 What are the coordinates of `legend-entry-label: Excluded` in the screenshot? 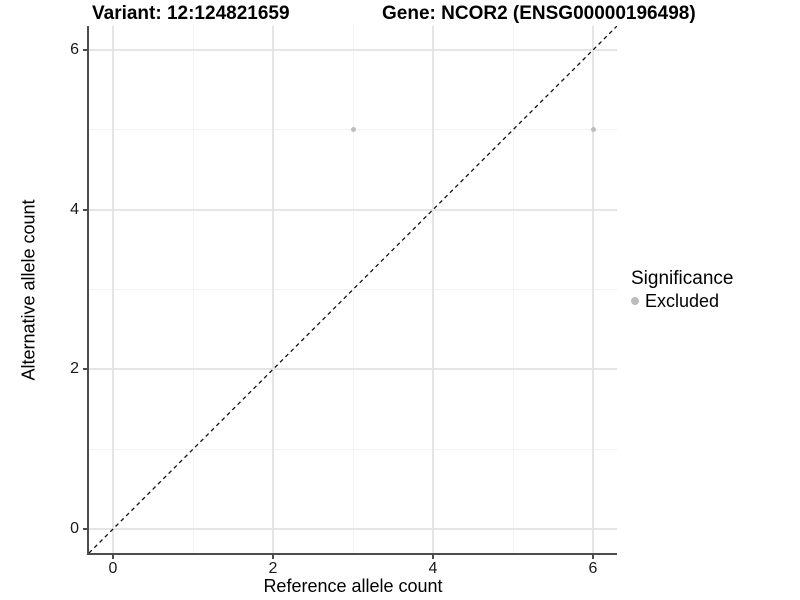 It's located at (682, 301).